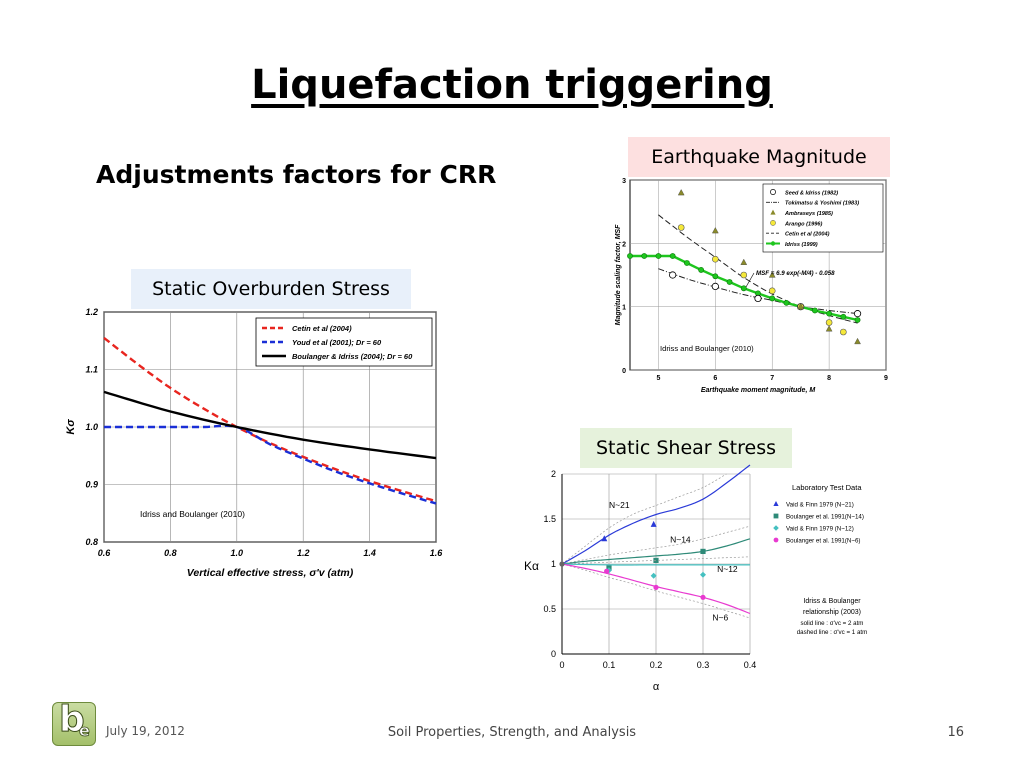 This screenshot has height=768, width=1024. What do you see at coordinates (296, 174) in the screenshot?
I see `slide-subtitle: Adjustments factors for CRR` at bounding box center [296, 174].